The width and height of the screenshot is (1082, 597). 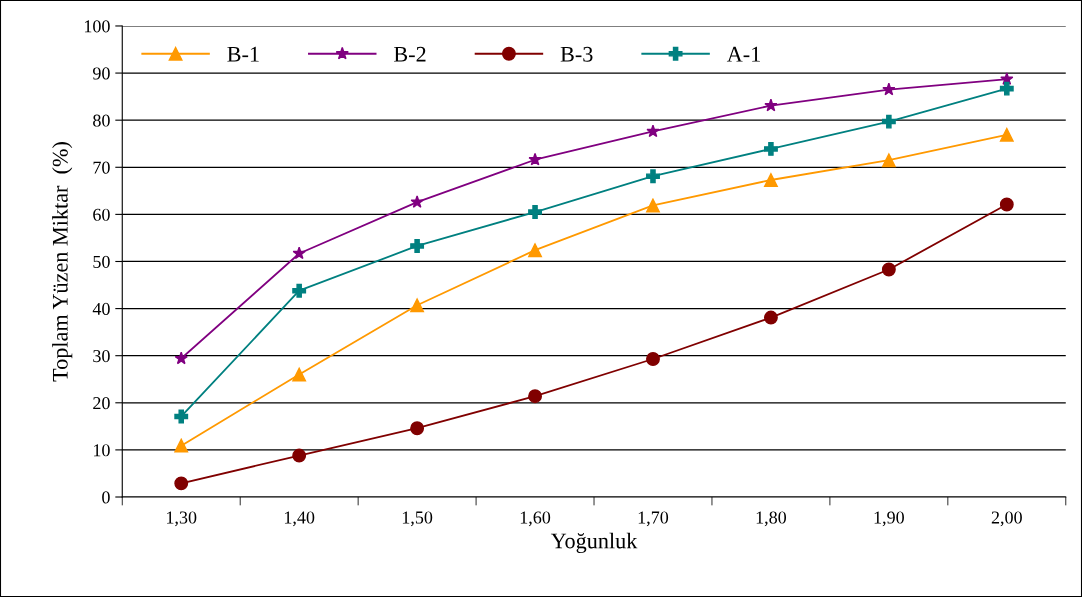 I want to click on x-tick-label: 1,90, so click(x=889, y=519).